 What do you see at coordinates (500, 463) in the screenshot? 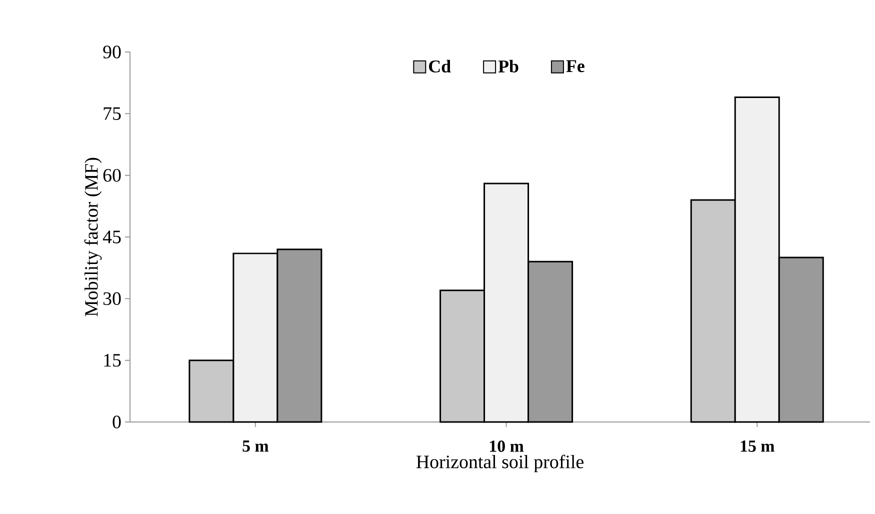
I see `x-axis-title: Horizontal soil profile` at bounding box center [500, 463].